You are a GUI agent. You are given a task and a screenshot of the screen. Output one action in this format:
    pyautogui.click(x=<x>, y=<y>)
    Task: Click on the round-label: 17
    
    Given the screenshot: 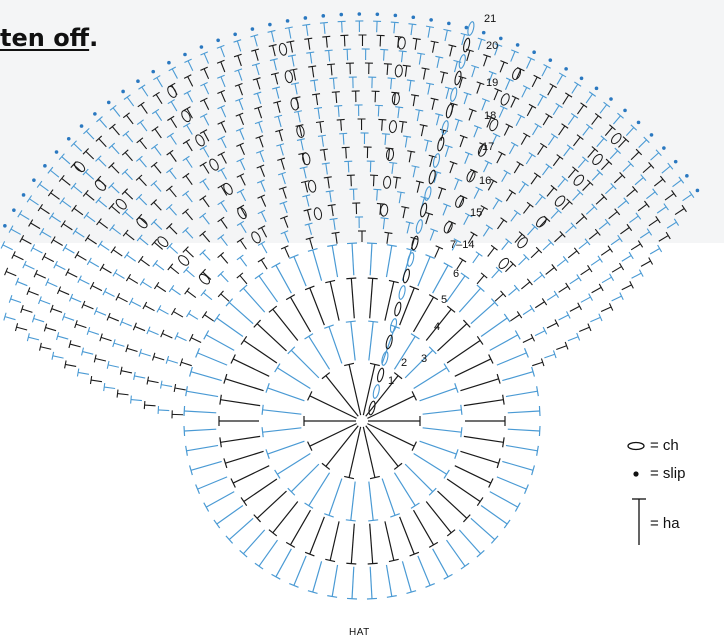 What is the action you would take?
    pyautogui.click(x=488, y=147)
    